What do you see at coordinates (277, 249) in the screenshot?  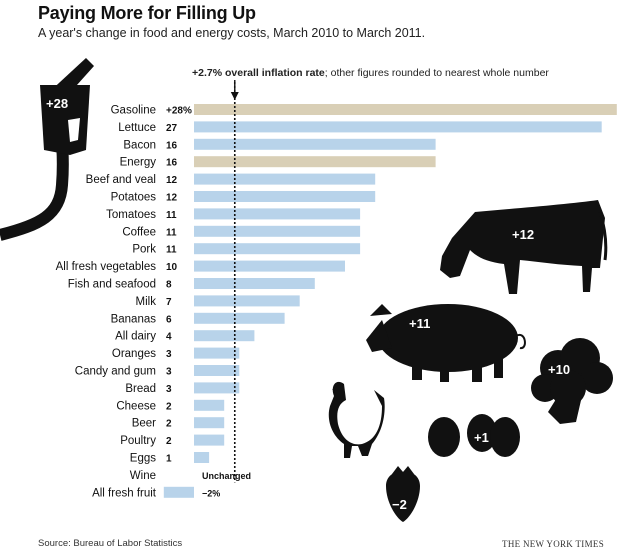 I see `bar-pork` at bounding box center [277, 249].